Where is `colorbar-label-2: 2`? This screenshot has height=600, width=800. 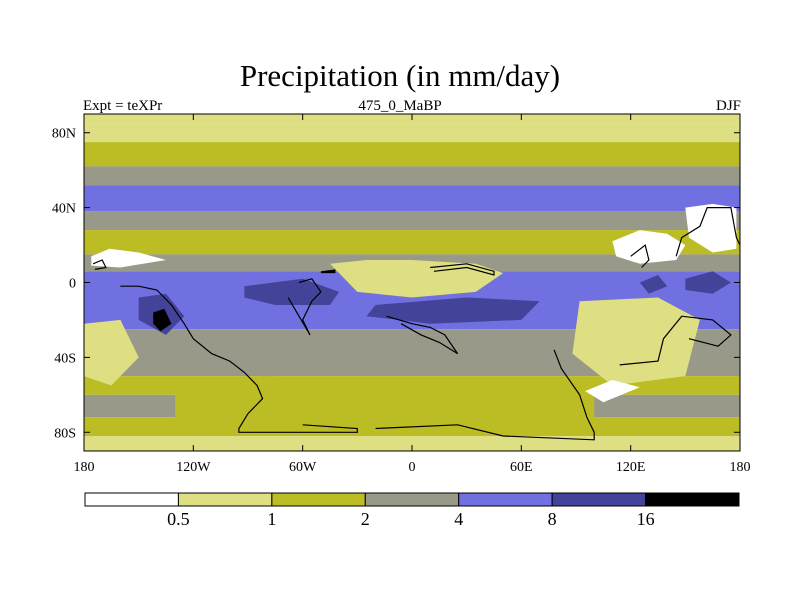
colorbar-label-2: 2 is located at coordinates (365, 519).